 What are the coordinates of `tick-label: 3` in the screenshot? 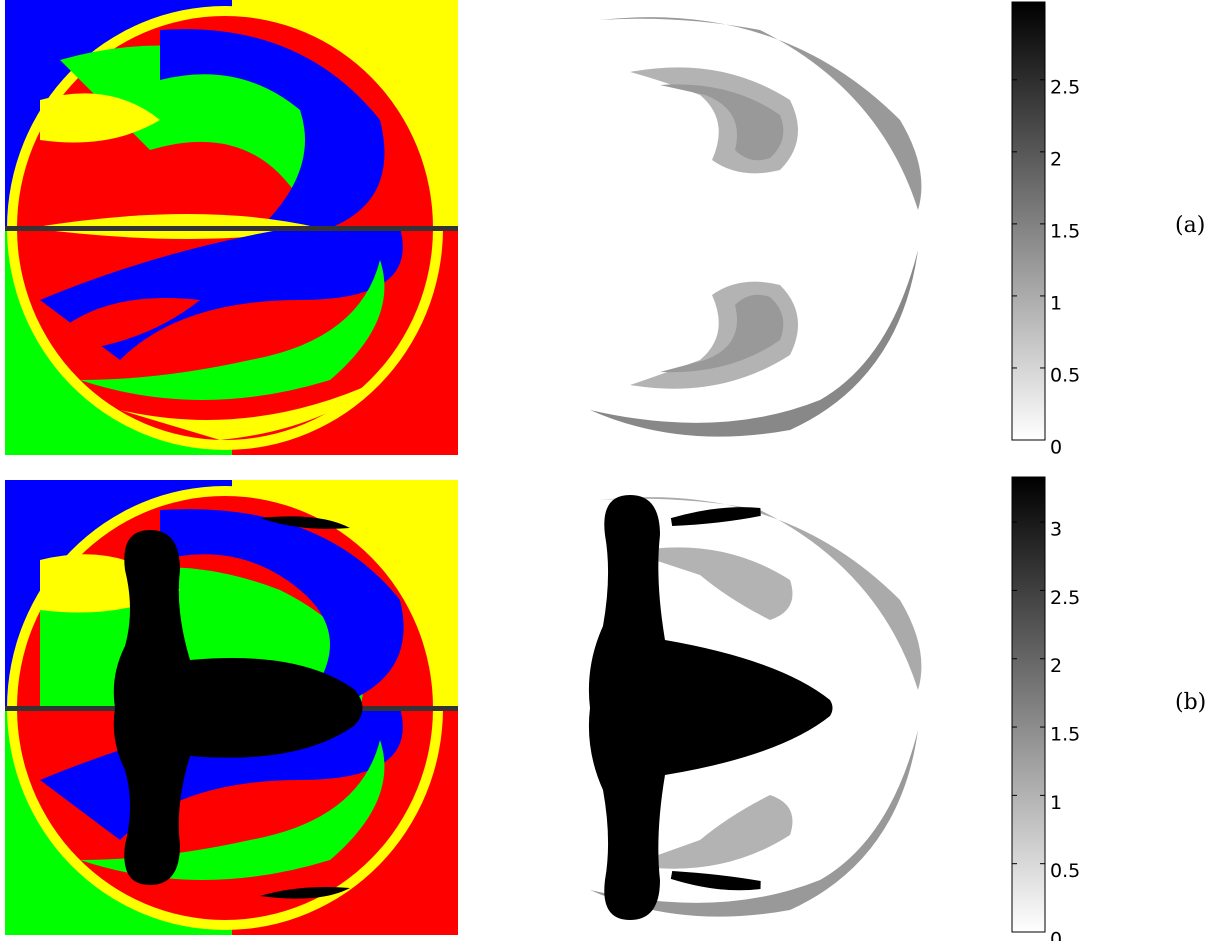 It's located at (1056, 530).